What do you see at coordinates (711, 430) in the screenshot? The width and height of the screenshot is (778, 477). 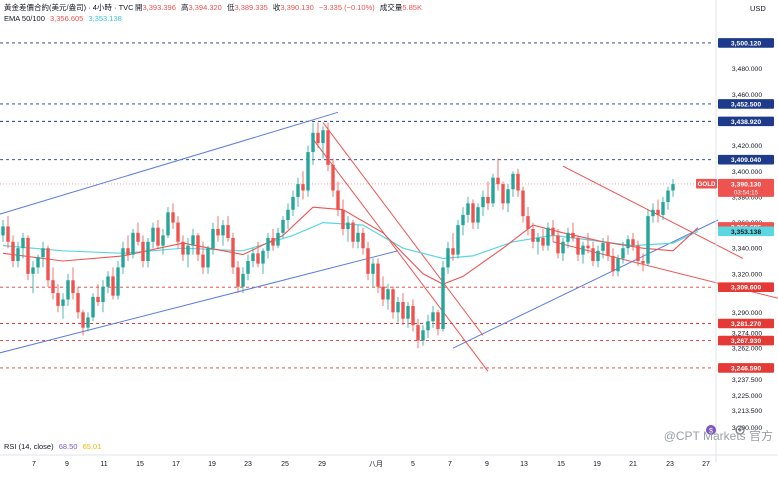 I see `alert-icon: $` at bounding box center [711, 430].